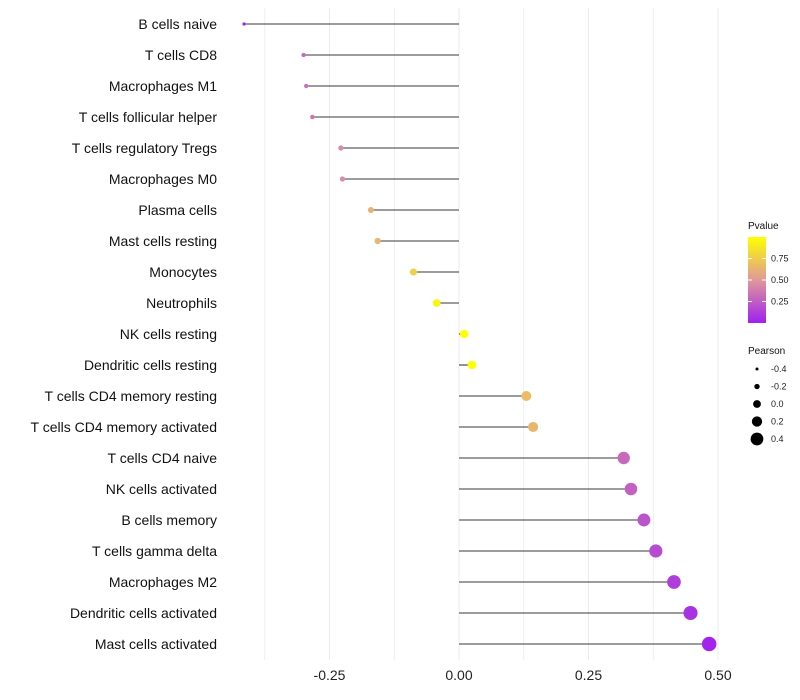 This screenshot has width=800, height=700. Describe the element at coordinates (163, 86) in the screenshot. I see `category-label: Macrophages M1` at that location.